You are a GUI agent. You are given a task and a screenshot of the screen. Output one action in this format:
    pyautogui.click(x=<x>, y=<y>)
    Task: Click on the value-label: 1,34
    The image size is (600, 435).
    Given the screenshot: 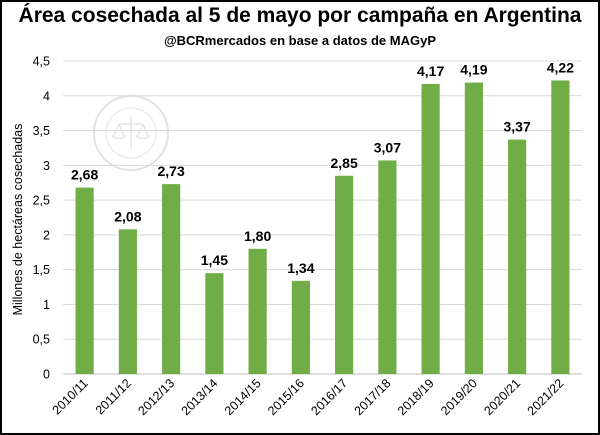 What is the action you would take?
    pyautogui.click(x=300, y=268)
    